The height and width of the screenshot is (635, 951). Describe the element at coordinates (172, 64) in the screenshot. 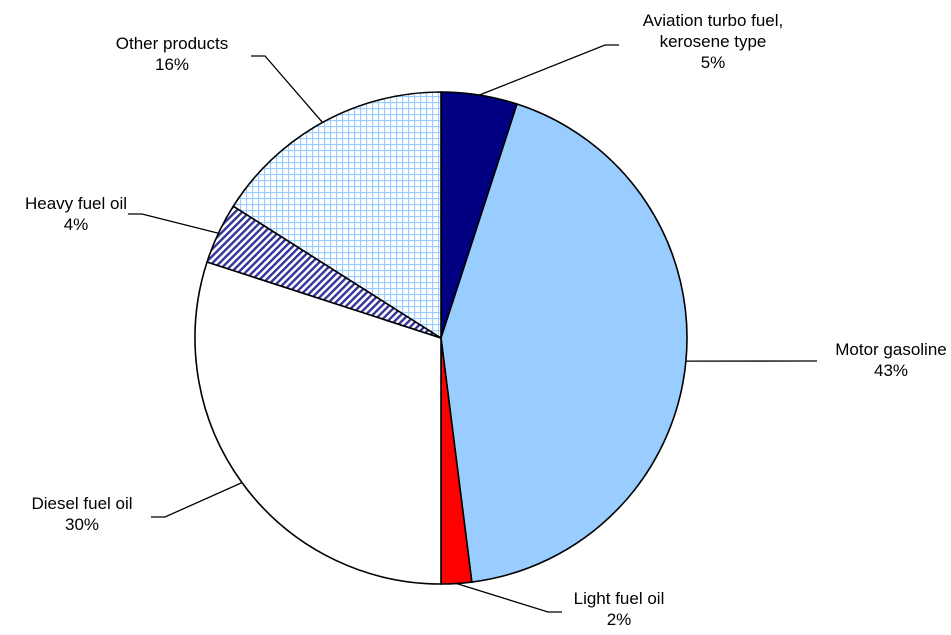

I see `slice-percent-6: 16%` at that location.